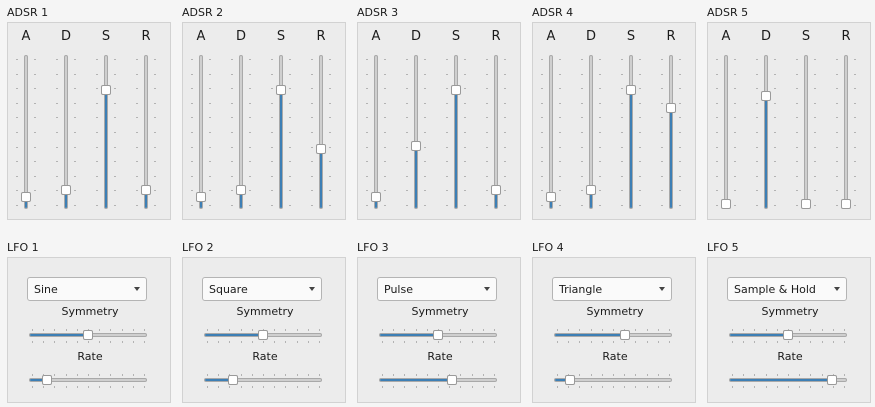 This screenshot has height=407, width=875. Describe the element at coordinates (591, 198) in the screenshot. I see `slider-fill` at that location.